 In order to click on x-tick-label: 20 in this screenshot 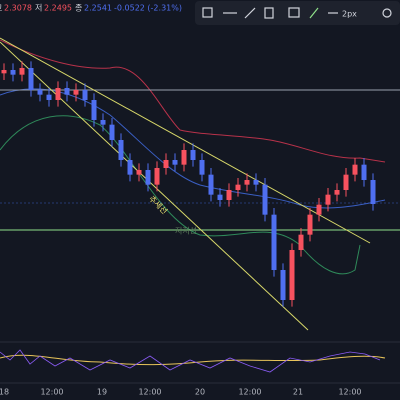, I will do `click(200, 392)`.